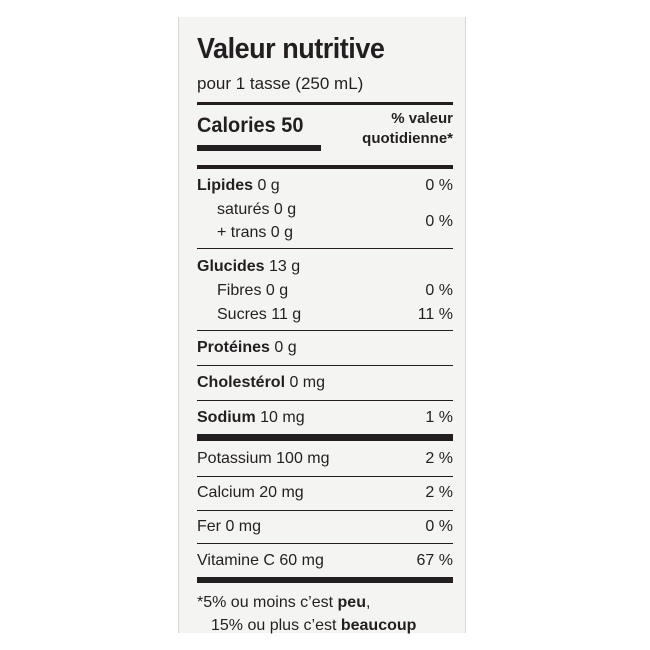  What do you see at coordinates (253, 290) in the screenshot?
I see `nutrient-name: Fibres 0 g` at bounding box center [253, 290].